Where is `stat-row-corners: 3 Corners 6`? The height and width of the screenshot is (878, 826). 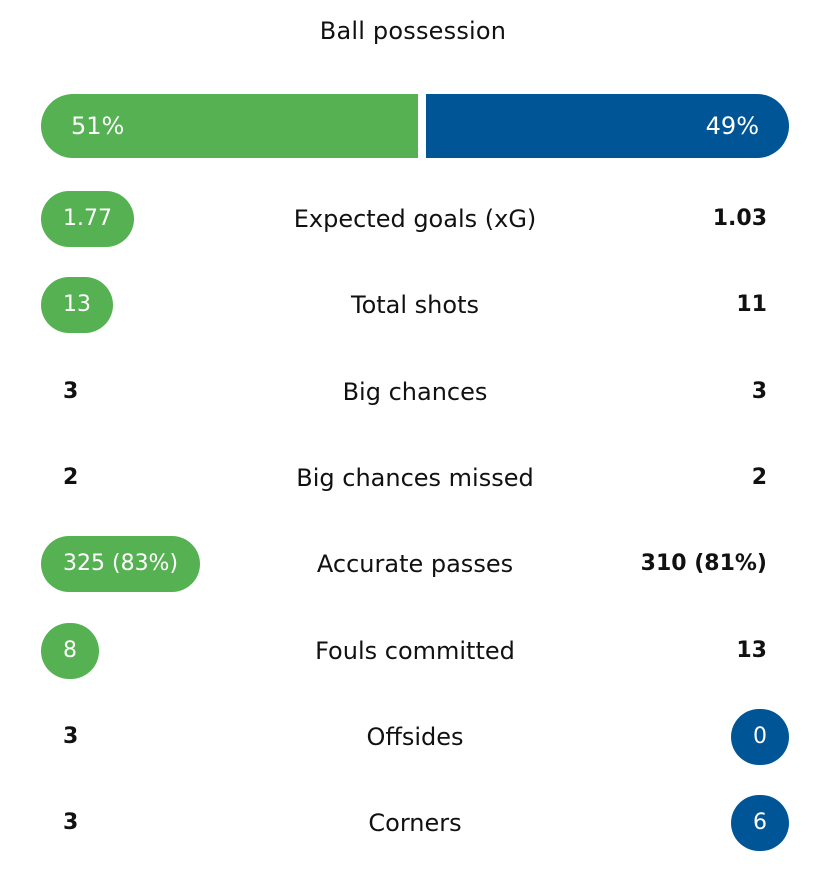
stat-row-corners: 3 Corners 6 is located at coordinates (415, 823).